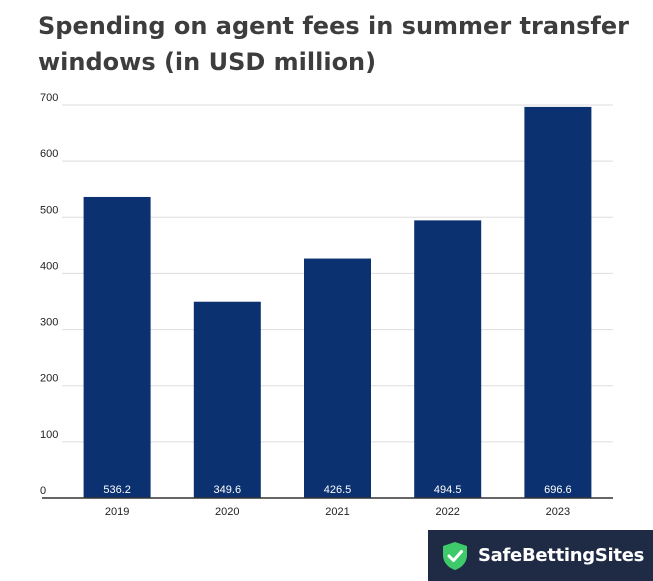  Describe the element at coordinates (561, 555) in the screenshot. I see `brand-name: SafeBettingSites` at that location.